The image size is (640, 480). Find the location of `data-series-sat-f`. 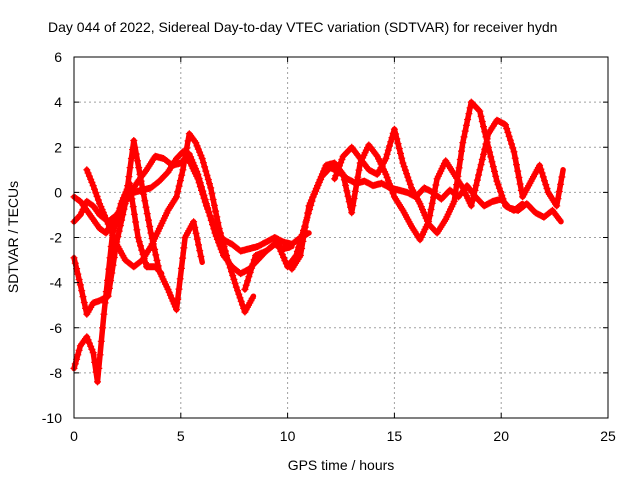

data-series-sat-f is located at coordinates (402, 228).